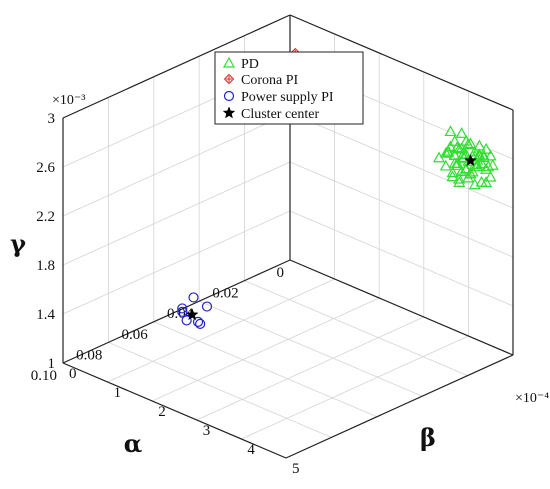 The width and height of the screenshot is (550, 489). What do you see at coordinates (270, 80) in the screenshot?
I see `legend-label-corona-pi: Corona PI` at bounding box center [270, 80].